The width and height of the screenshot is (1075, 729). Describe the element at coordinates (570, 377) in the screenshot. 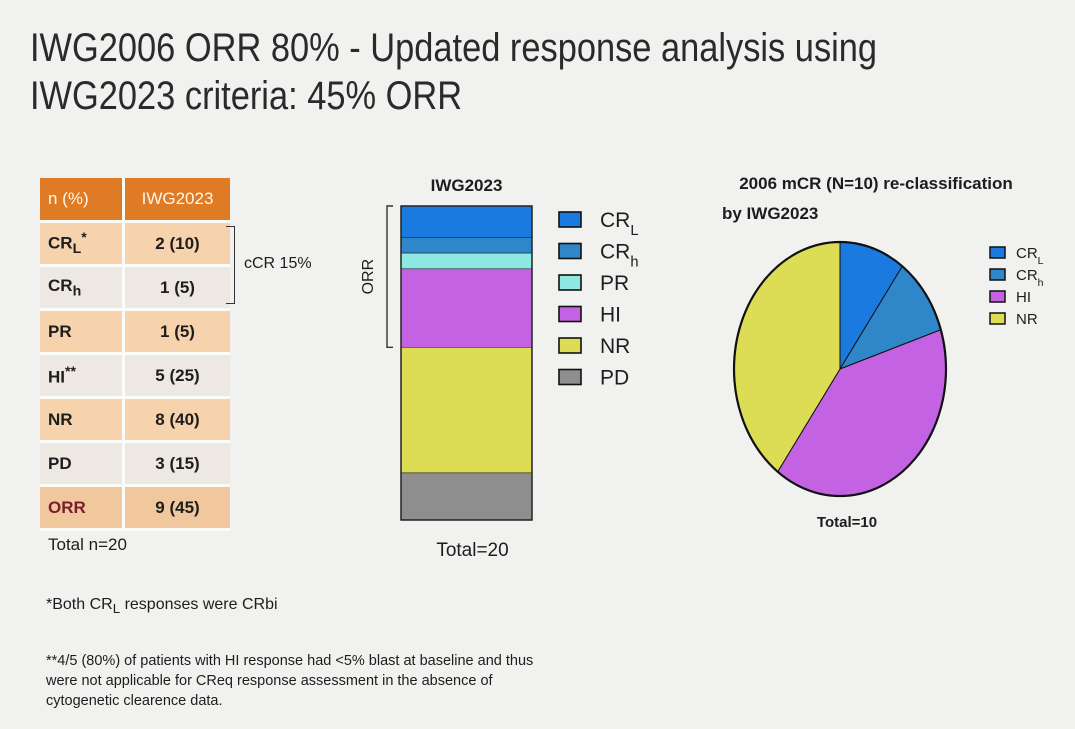

I see `legend-swatch-PD` at that location.